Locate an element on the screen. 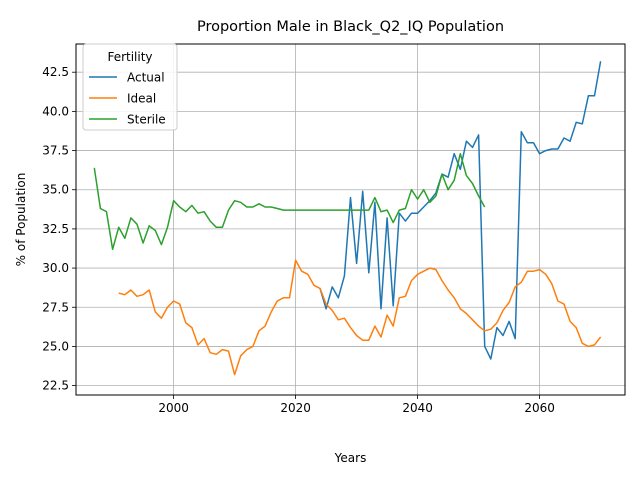 The width and height of the screenshot is (640, 480). x-tick-label: 2000 is located at coordinates (173, 408).